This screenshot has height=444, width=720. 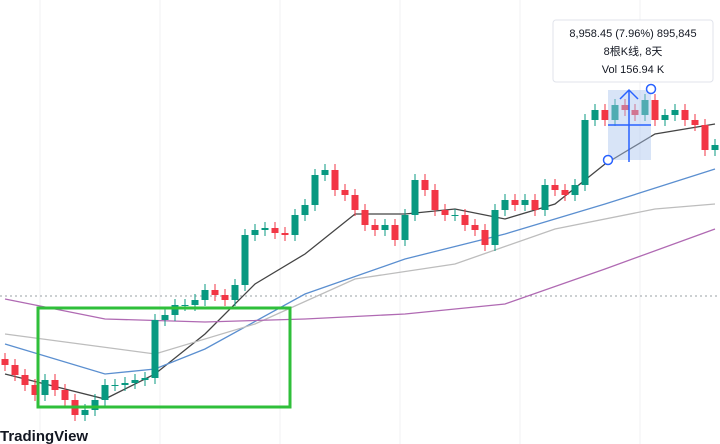 What do you see at coordinates (632, 34) in the screenshot?
I see `tooltip-line: 8,958.45 (7.96%) 895,845` at bounding box center [632, 34].